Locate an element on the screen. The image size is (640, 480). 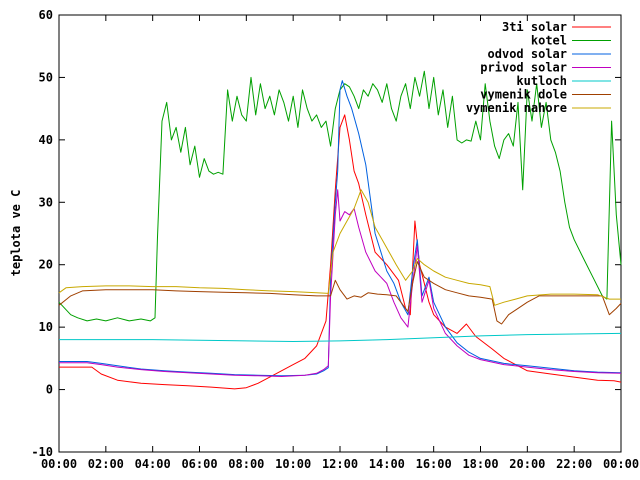
series-line-vymenik-dole is located at coordinates (340, 293).